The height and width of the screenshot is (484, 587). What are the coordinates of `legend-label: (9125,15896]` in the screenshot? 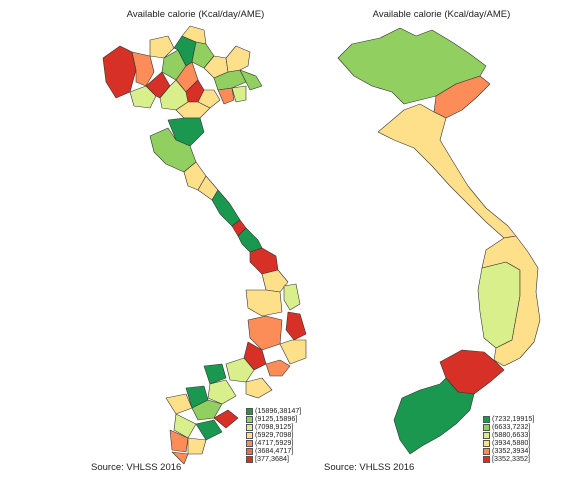 It's located at (276, 418).